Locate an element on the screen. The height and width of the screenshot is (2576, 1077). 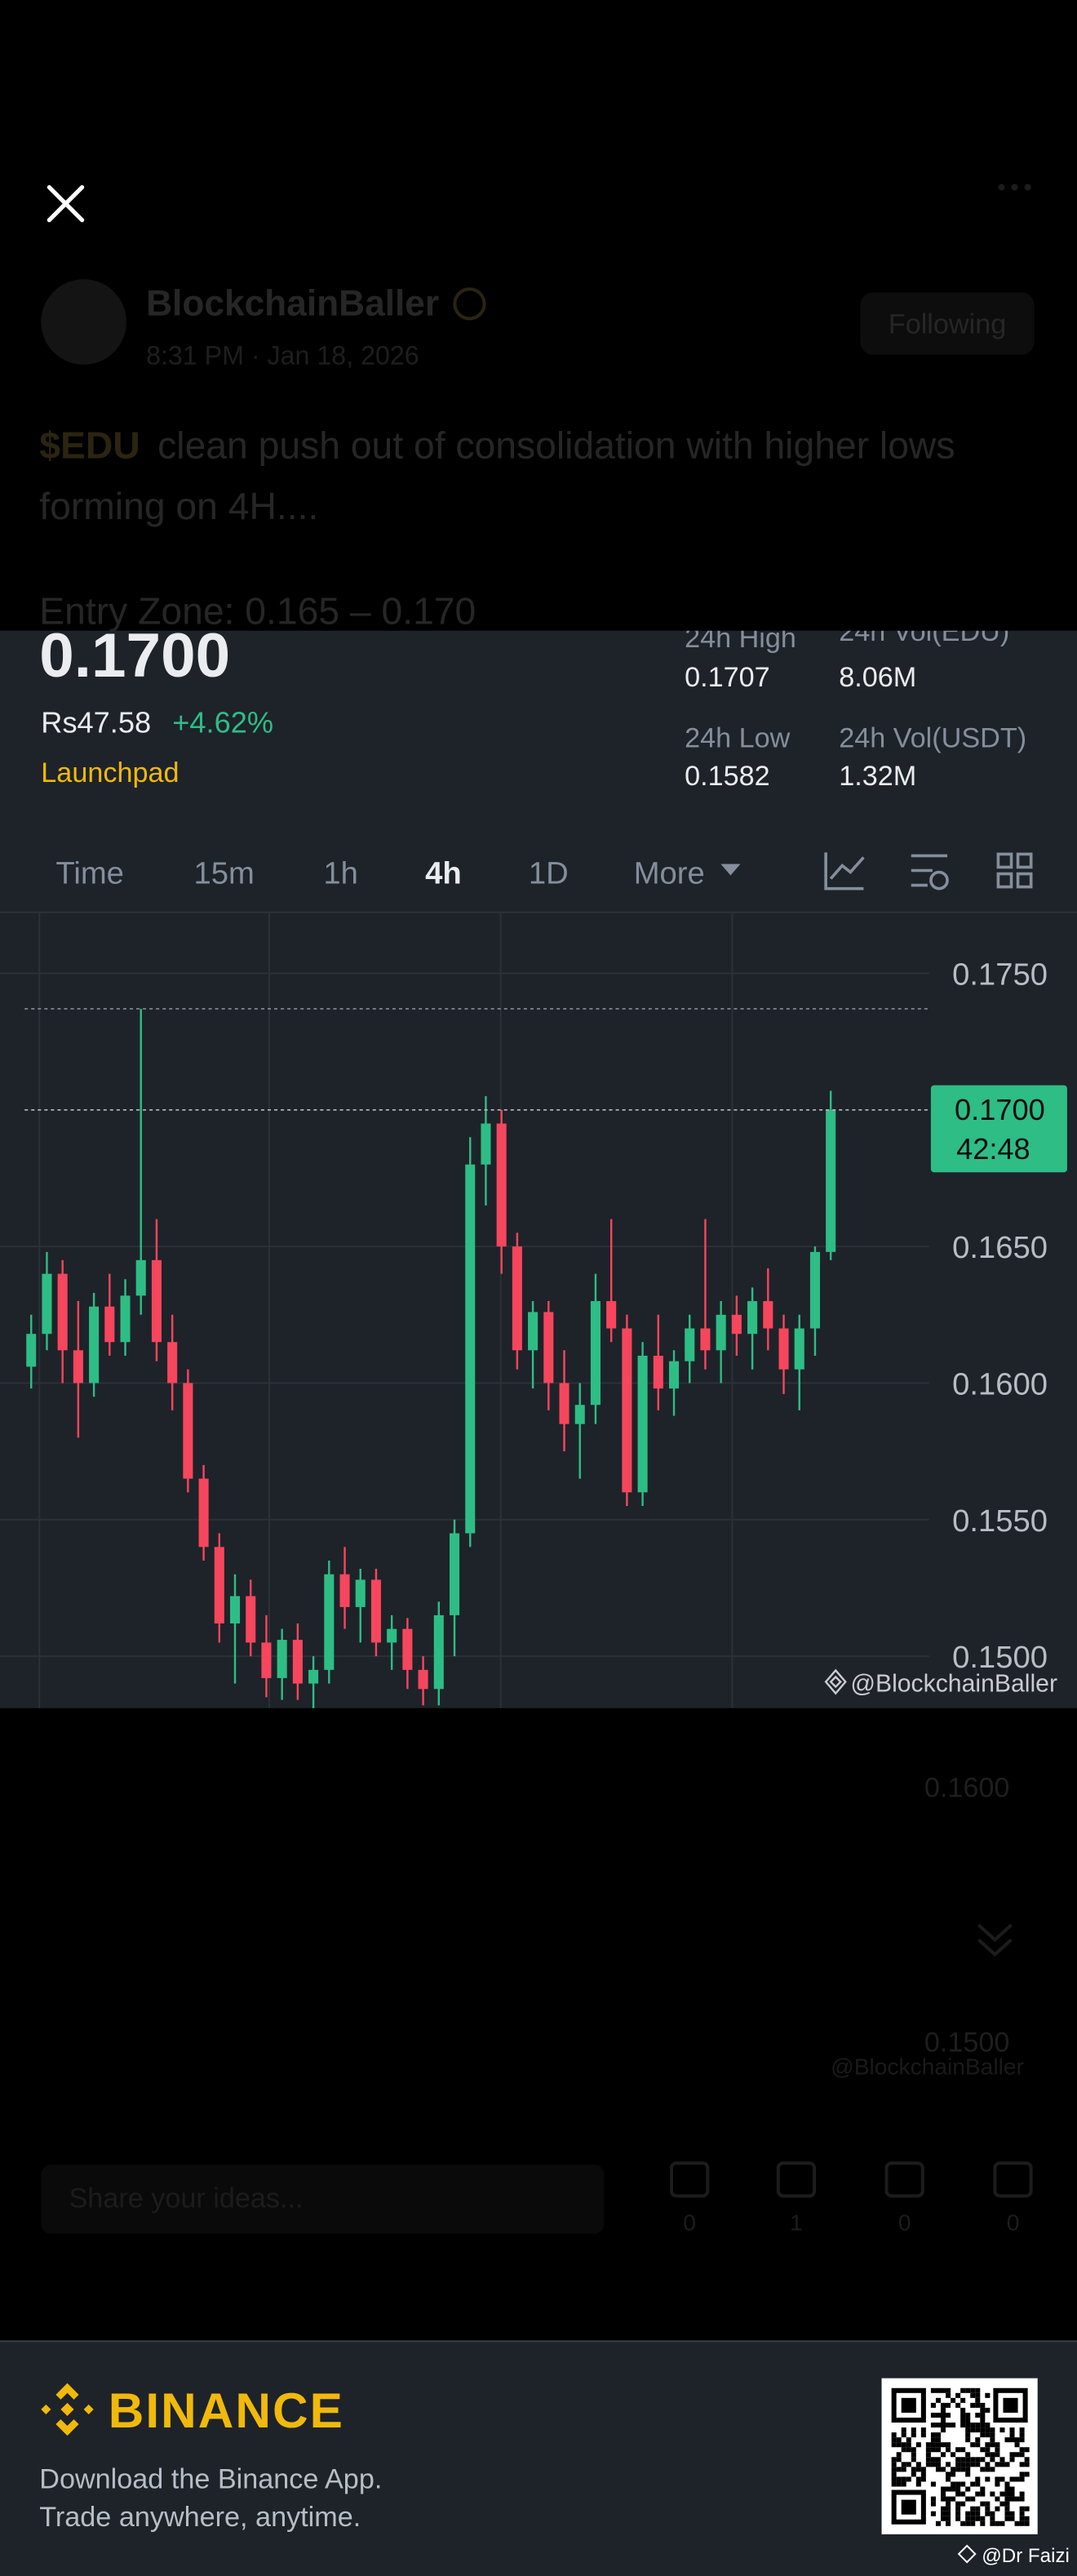
follow-label: Following is located at coordinates (947, 324).